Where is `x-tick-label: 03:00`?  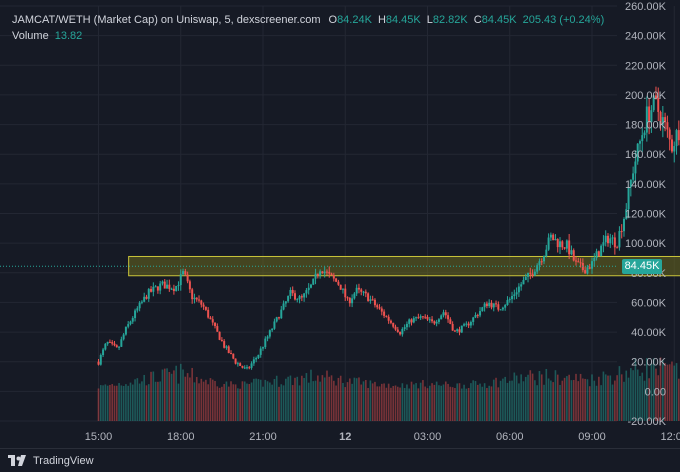 x-tick-label: 03:00 is located at coordinates (428, 437).